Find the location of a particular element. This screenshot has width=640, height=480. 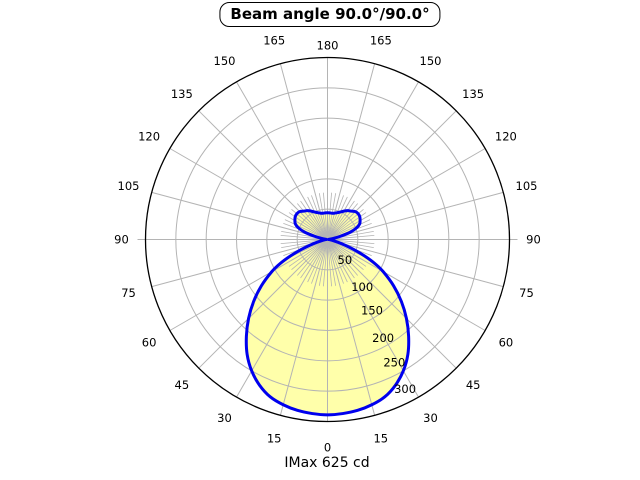

radial-tick-label: 250 is located at coordinates (394, 363).